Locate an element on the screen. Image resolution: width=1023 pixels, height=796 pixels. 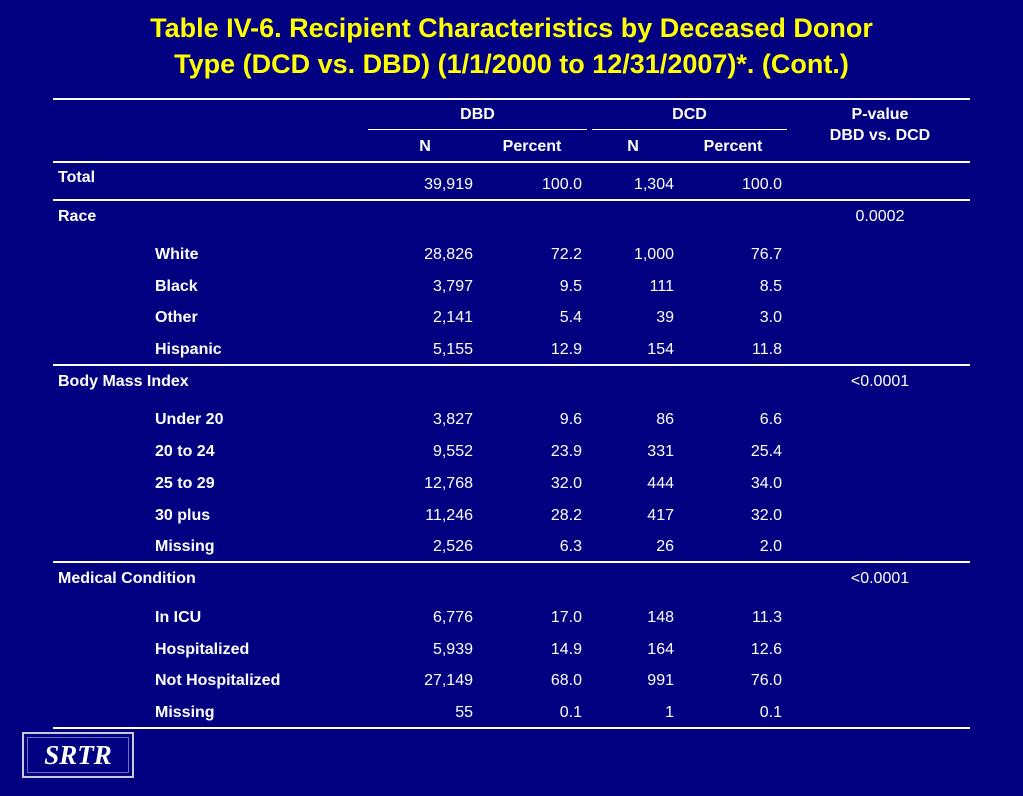
header-dcd: DCD is located at coordinates (689, 114).